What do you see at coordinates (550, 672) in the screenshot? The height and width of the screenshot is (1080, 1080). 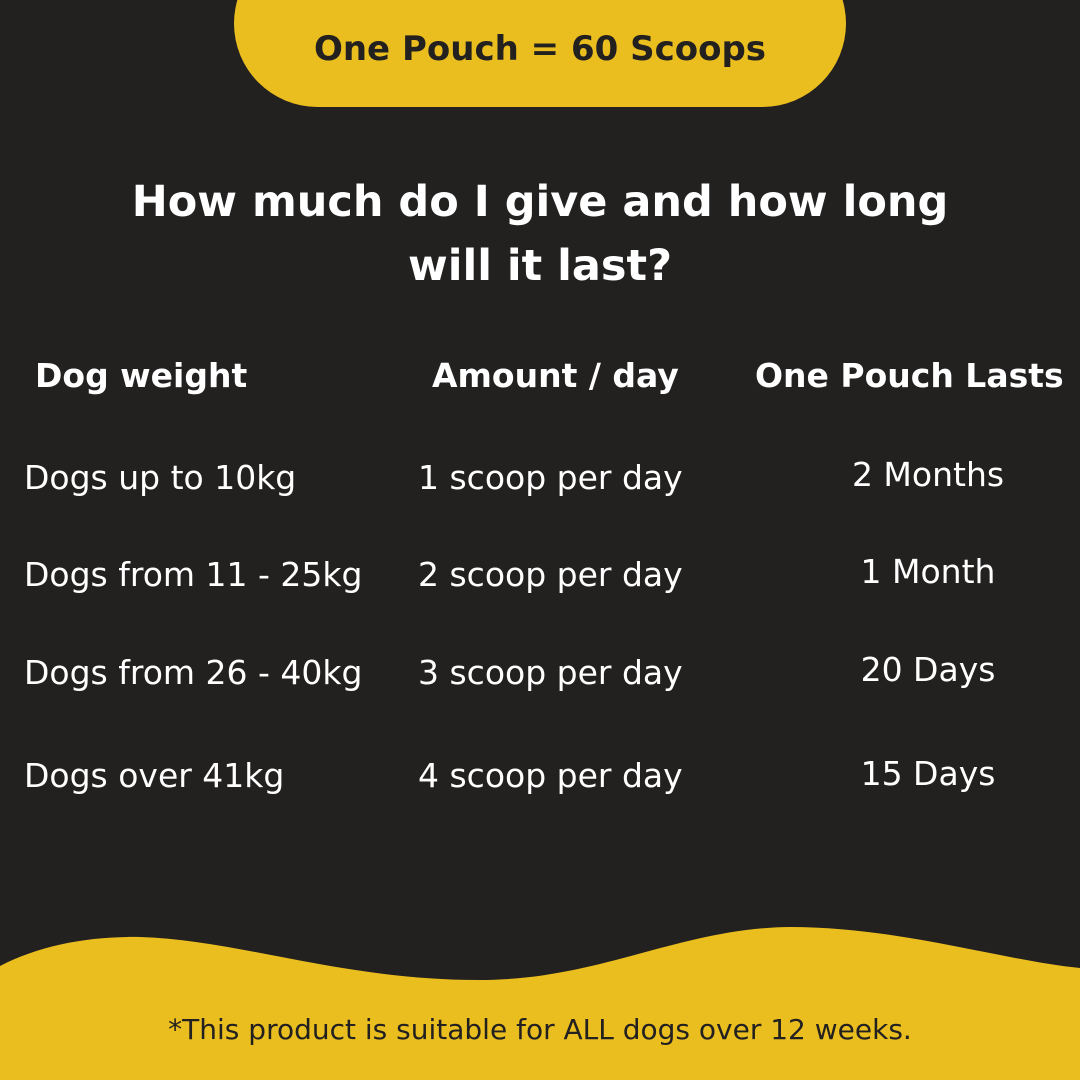 I see `cell-amount: 3 scoop per day` at bounding box center [550, 672].